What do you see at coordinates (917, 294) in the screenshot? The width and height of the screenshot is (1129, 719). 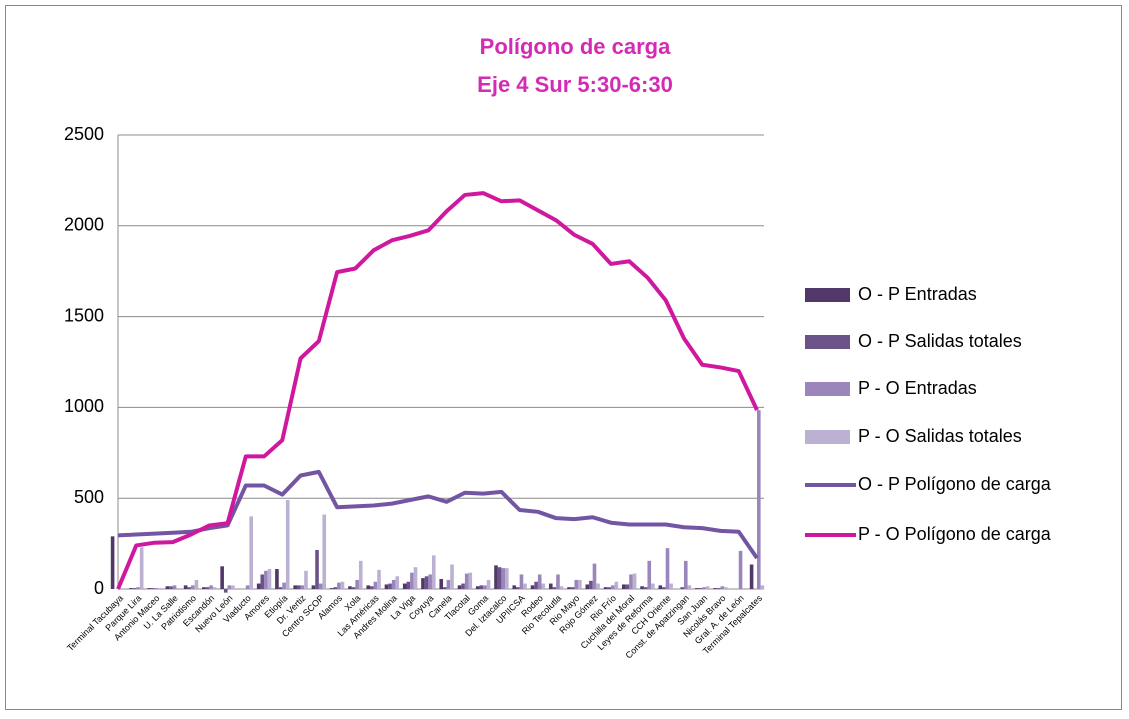 I see `legend-label: O - P Entradas` at bounding box center [917, 294].